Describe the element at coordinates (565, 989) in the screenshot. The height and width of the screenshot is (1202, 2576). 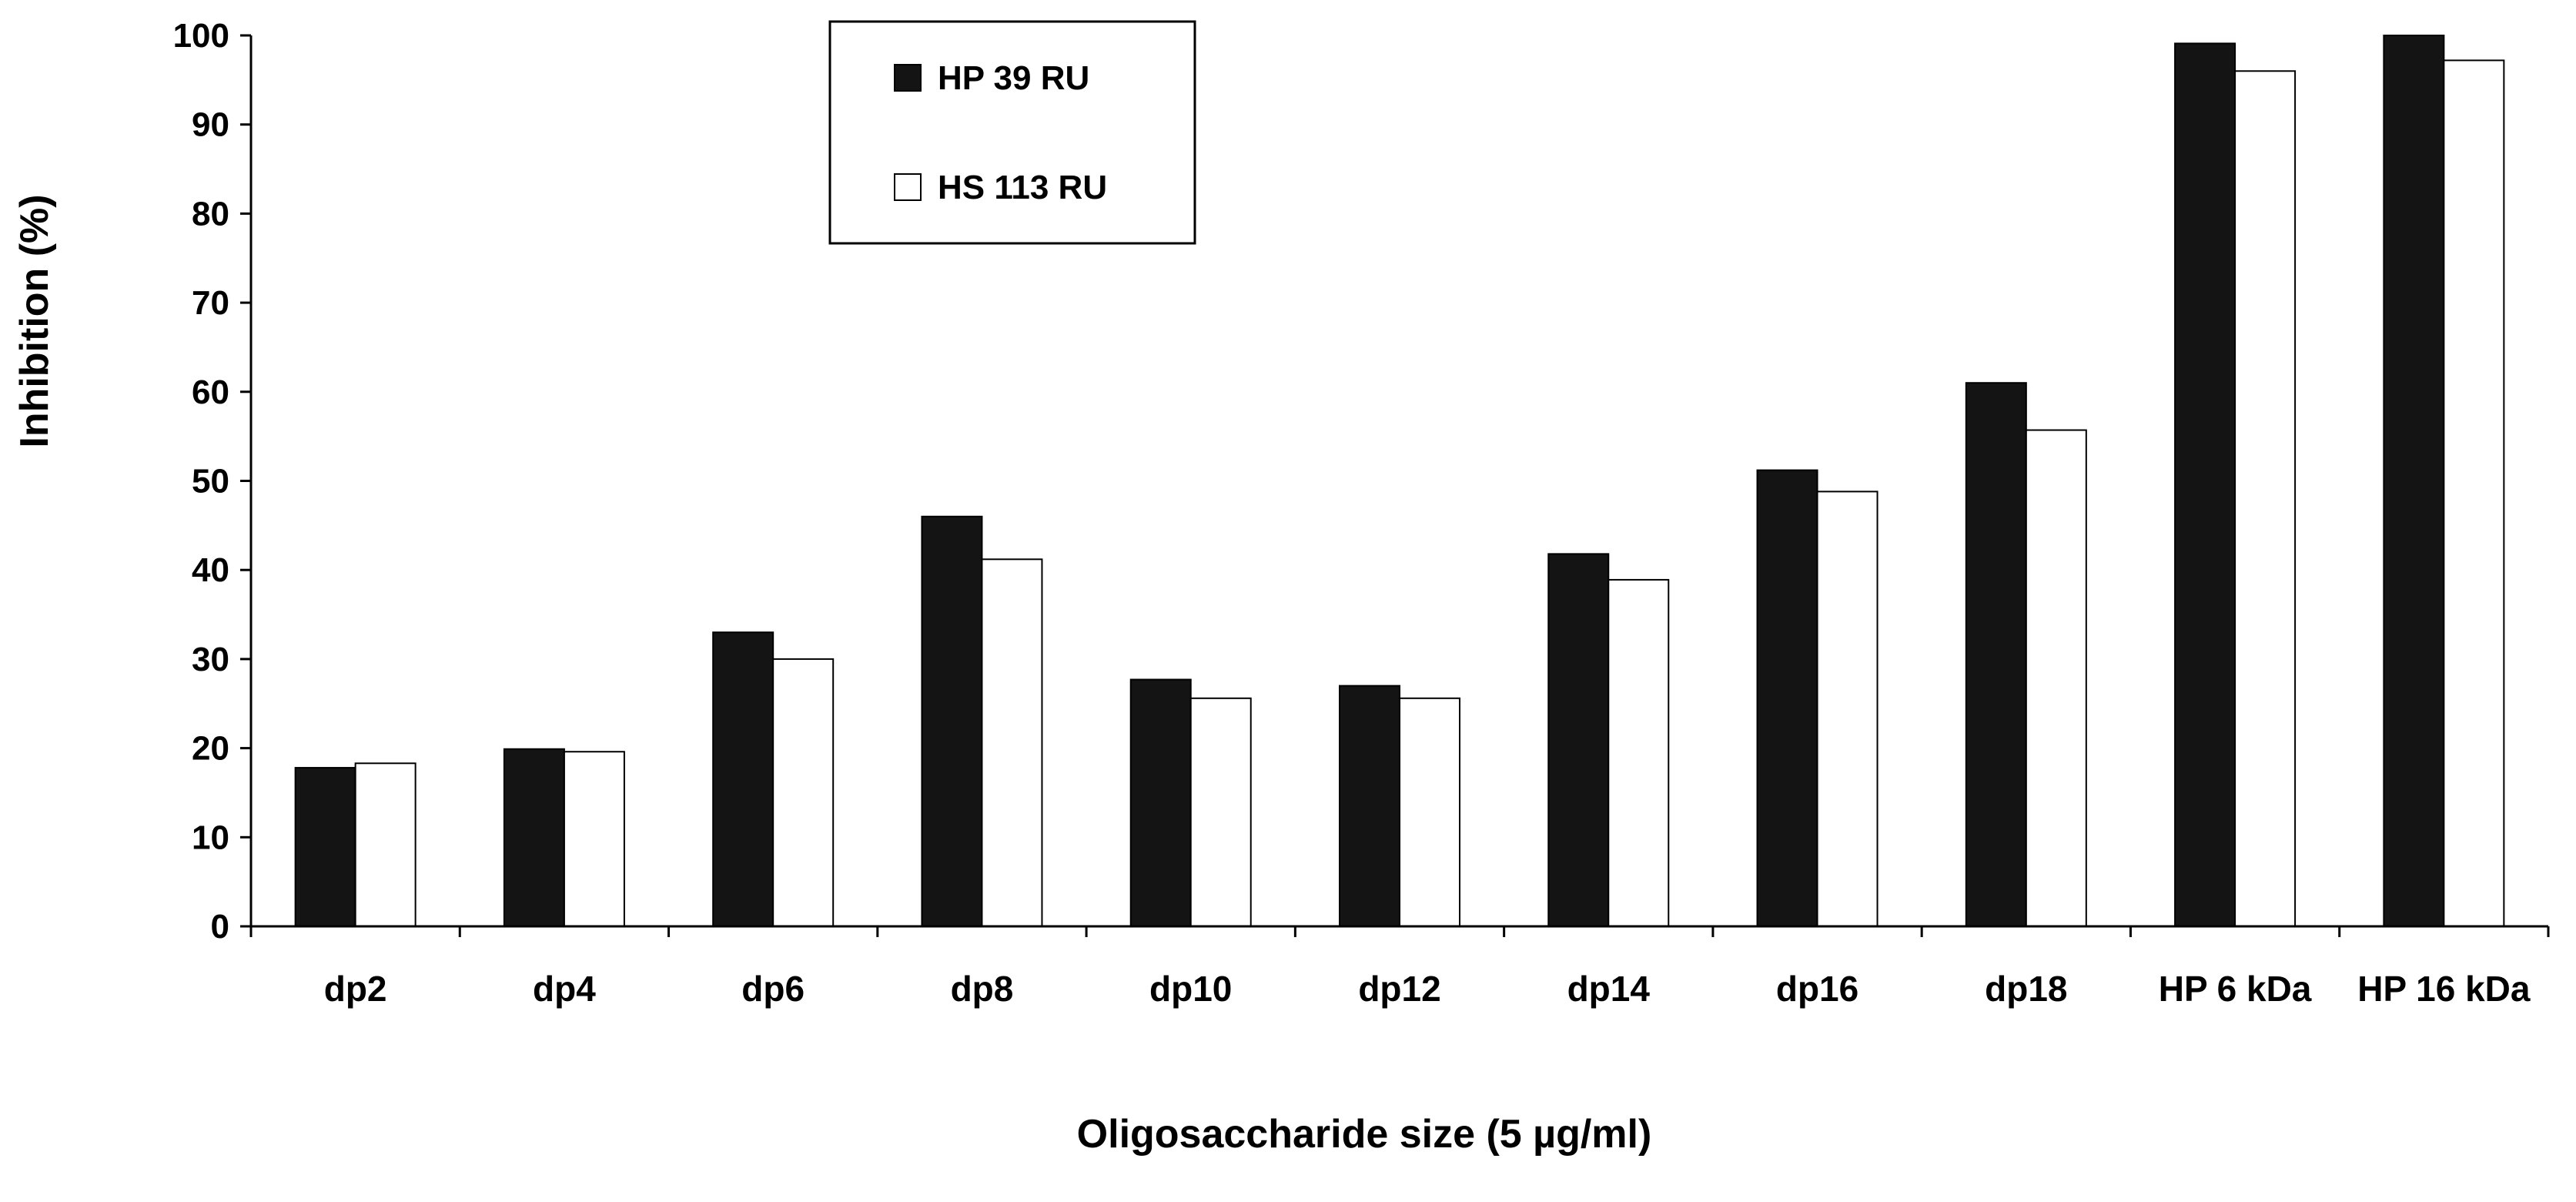
I see `category-label-dp4: dp4` at that location.